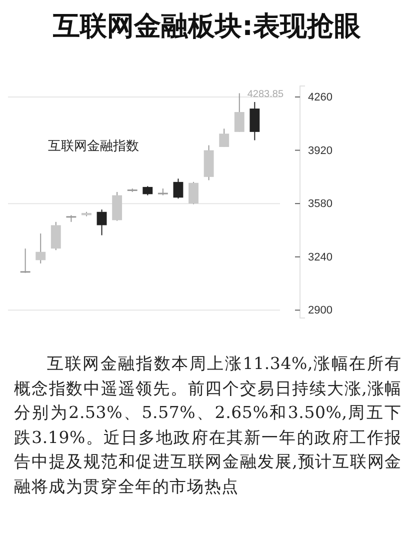 This screenshot has height=548, width=414. Describe the element at coordinates (207, 27) in the screenshot. I see `chart-title: 互联网金融板块:表现抢眼` at that location.